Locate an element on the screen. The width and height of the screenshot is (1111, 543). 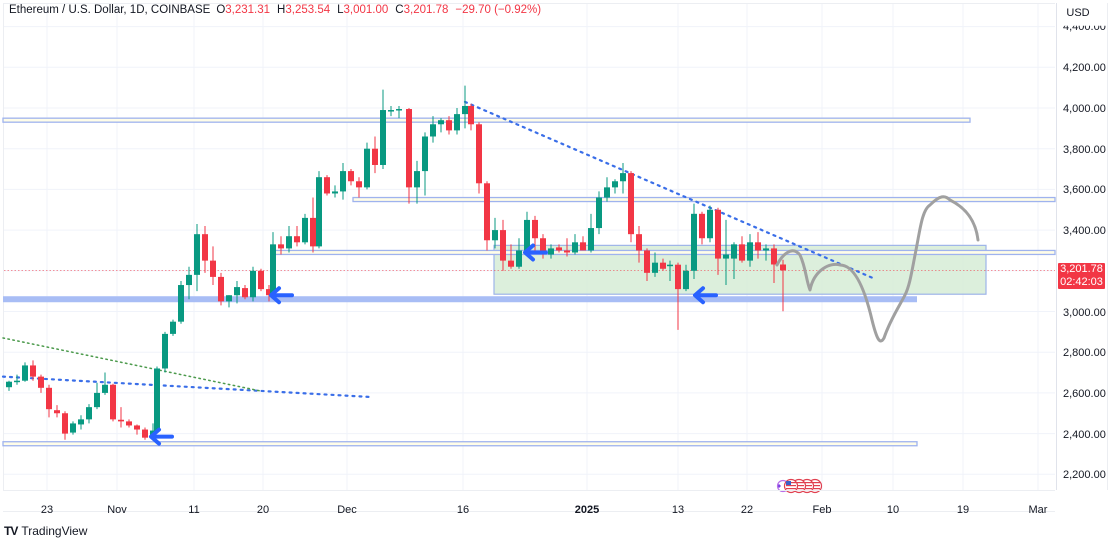
time-axis is located at coordinates (529, 501).